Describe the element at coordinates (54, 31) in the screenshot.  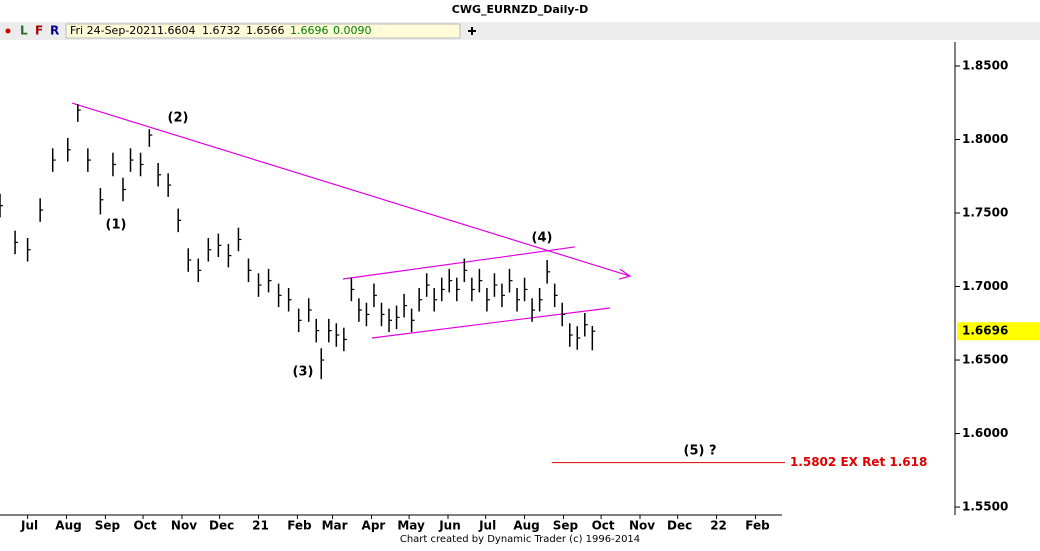
I see `toolbar-button: R` at that location.